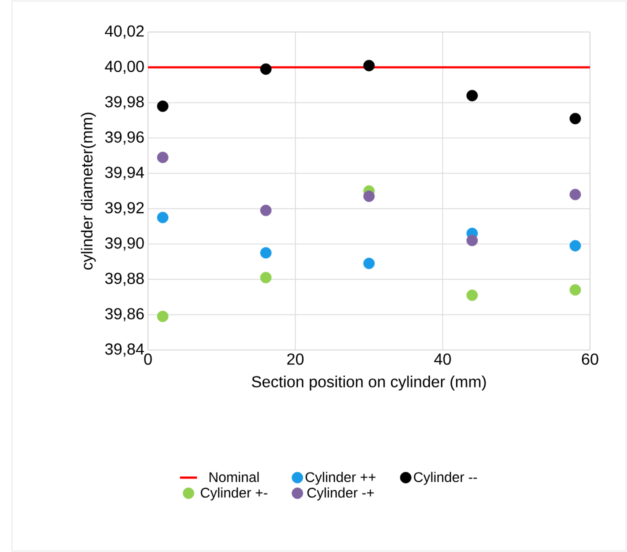  What do you see at coordinates (369, 383) in the screenshot?
I see `x-axis-title: Section position on cylinder (mm)` at bounding box center [369, 383].